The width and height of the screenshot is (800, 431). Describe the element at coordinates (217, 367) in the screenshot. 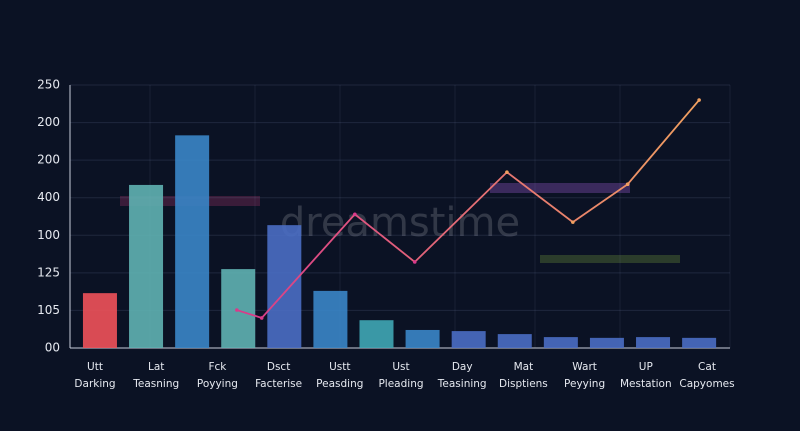

I see `x-label-top: Fck` at that location.